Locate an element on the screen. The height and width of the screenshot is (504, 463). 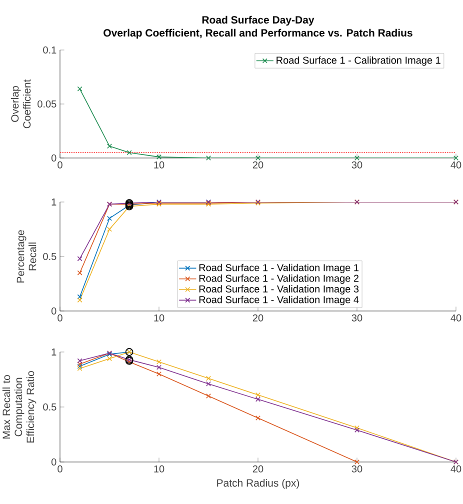
legend-label: Road Surface 1 - Validation Image 1 is located at coordinates (279, 269).